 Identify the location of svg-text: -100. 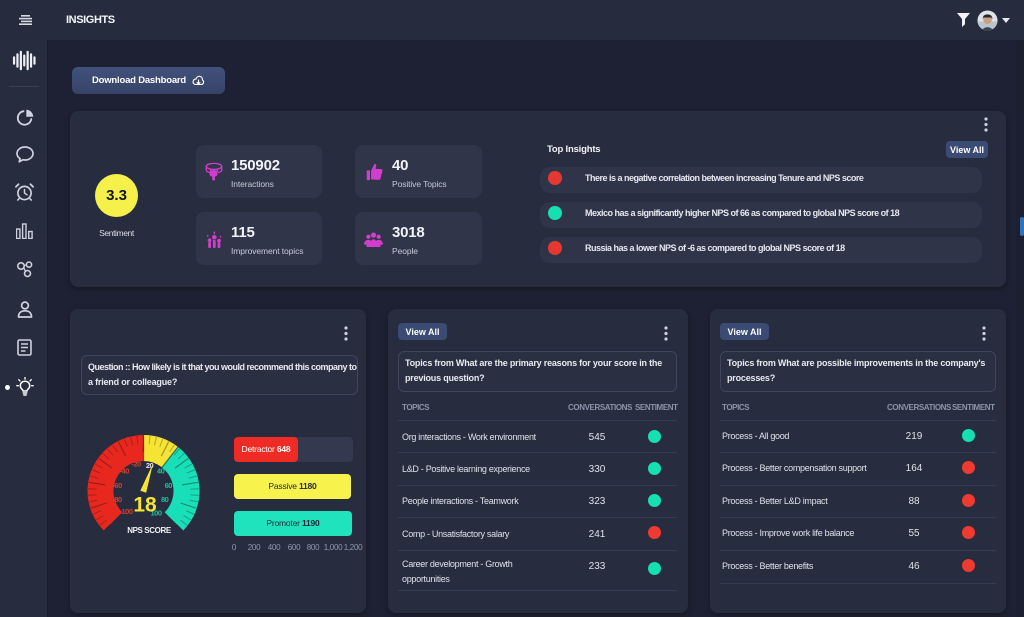
(125, 511).